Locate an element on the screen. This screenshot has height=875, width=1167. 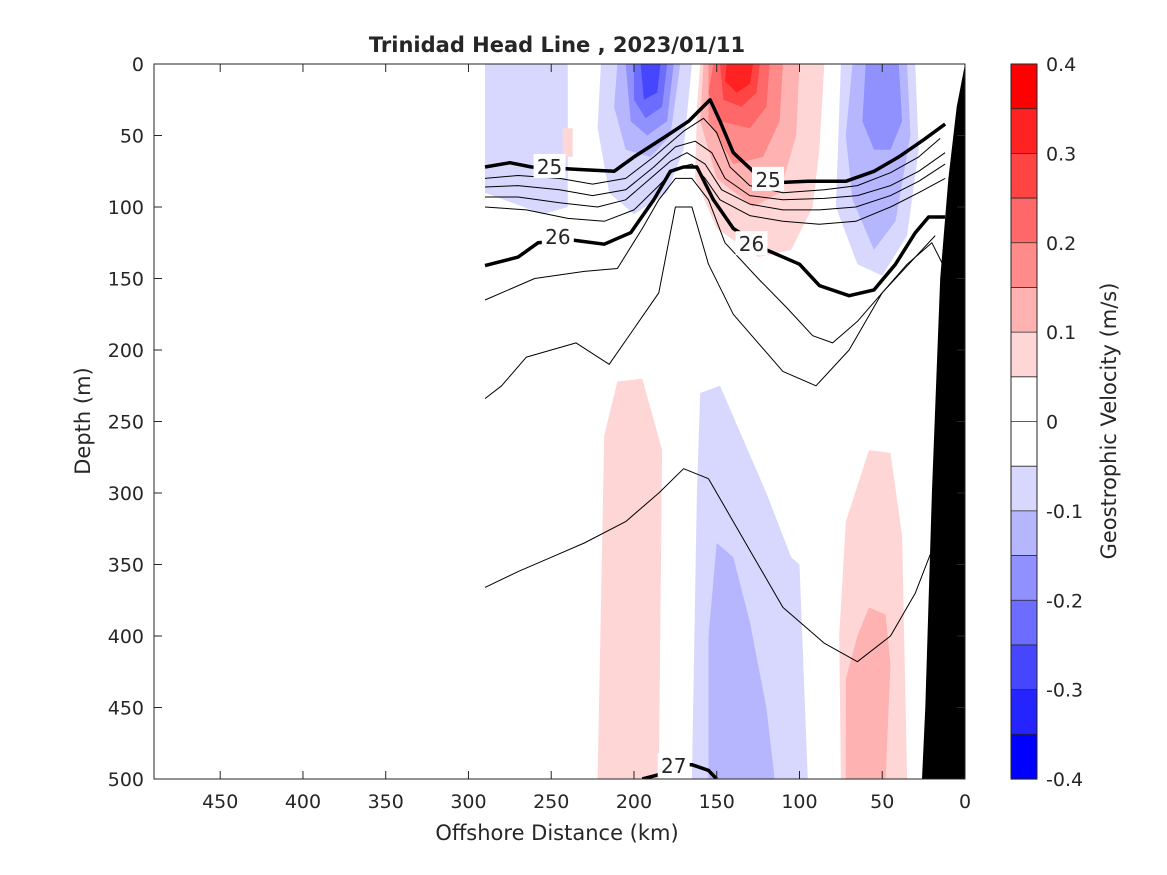
contour-label-4: 26 is located at coordinates (751, 244).